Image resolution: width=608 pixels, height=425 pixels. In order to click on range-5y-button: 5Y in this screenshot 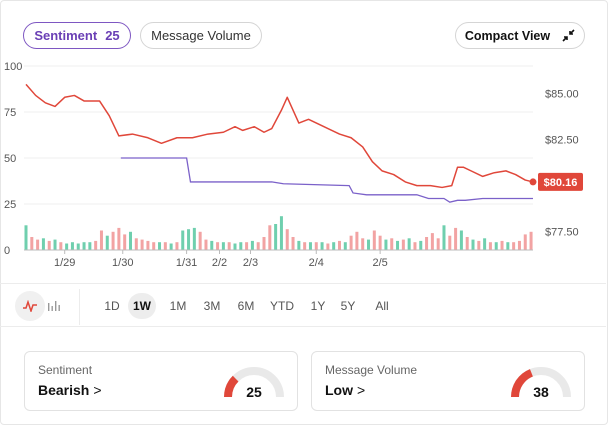, I will do `click(348, 306)`.